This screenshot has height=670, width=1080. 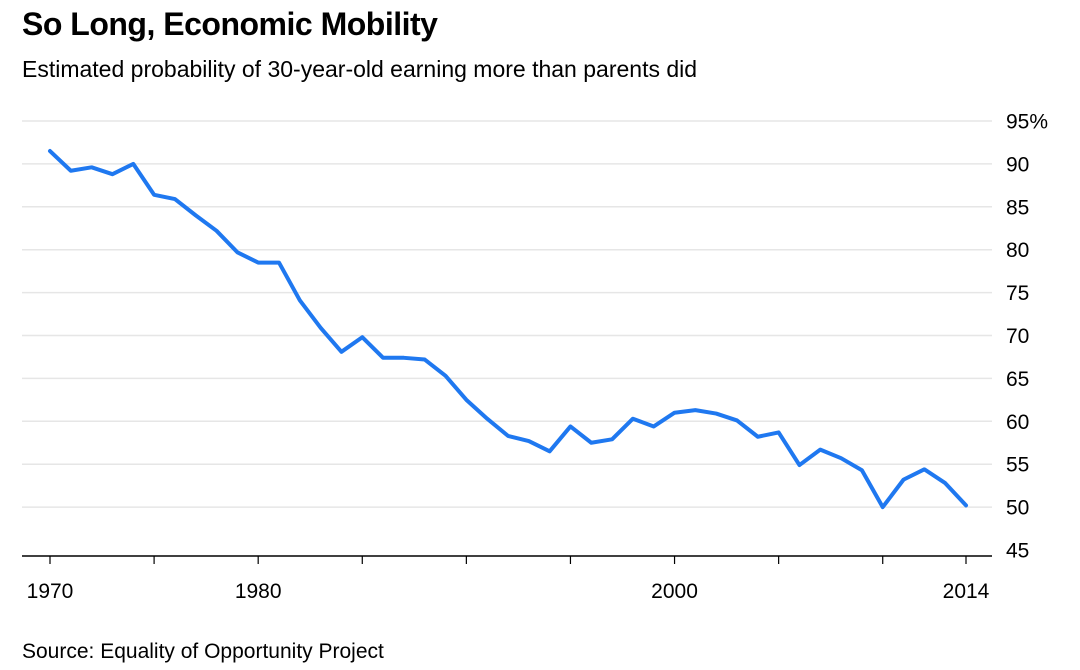 I want to click on y-tick-label-80: 80, so click(x=1017, y=250).